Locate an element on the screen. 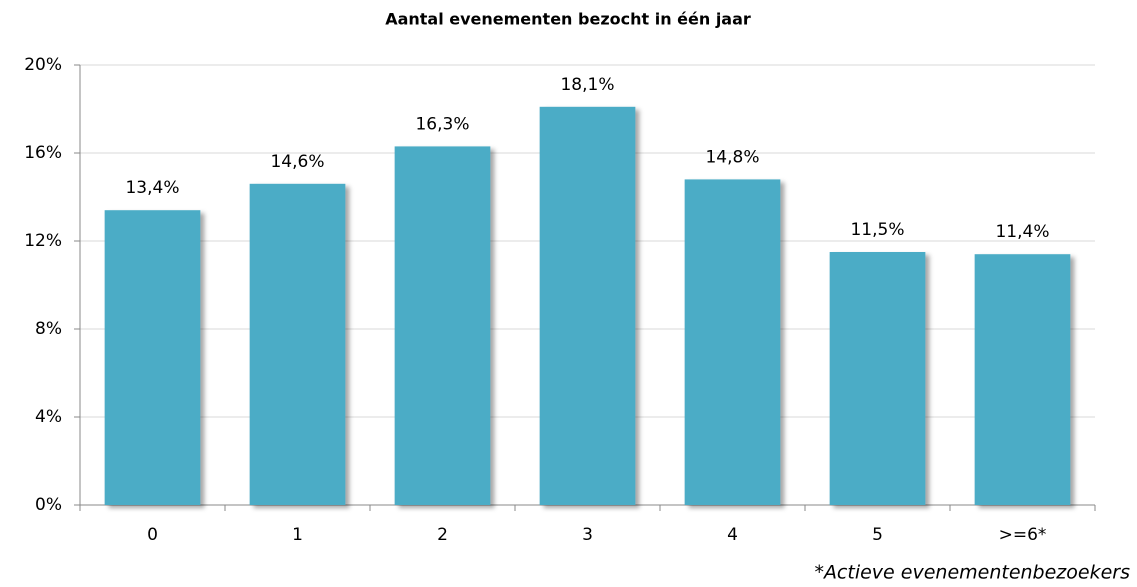  y-tick-label: 12% is located at coordinates (43, 241).